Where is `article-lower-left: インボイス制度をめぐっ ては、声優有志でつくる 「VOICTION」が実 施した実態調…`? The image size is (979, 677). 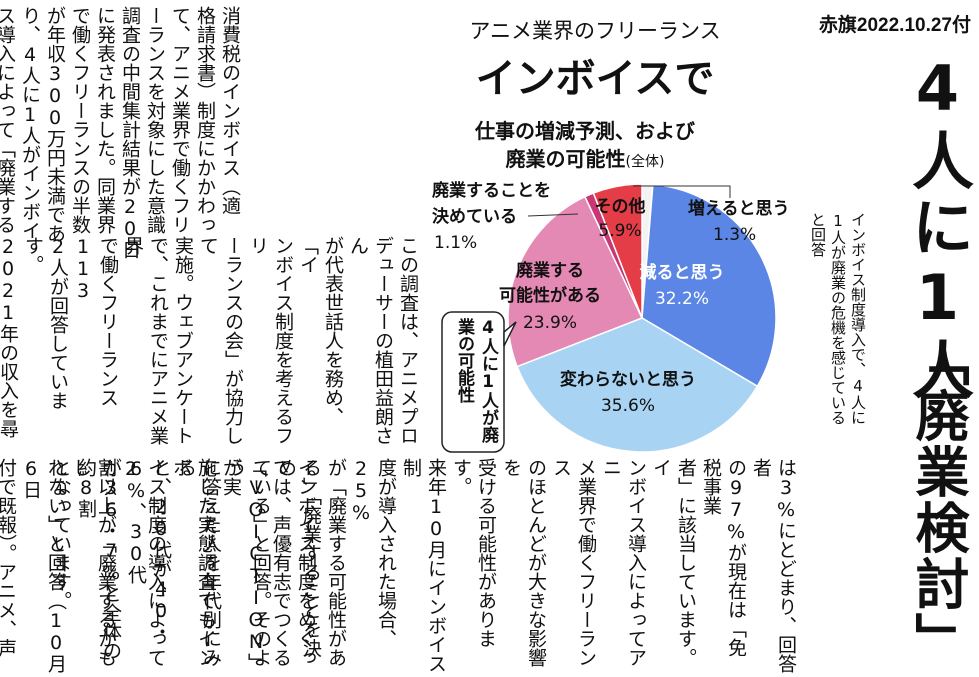
article-lower-left: インボイス制度をめぐっ ては、声優有志でつくる 「VOICTION」が実 施した実態調… is located at coordinates (159, 566).